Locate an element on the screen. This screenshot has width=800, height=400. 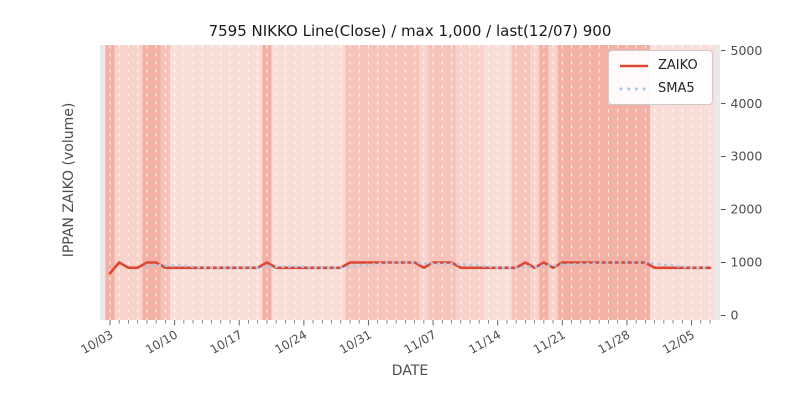
x-tick-label: 11/07 is located at coordinates (420, 341).